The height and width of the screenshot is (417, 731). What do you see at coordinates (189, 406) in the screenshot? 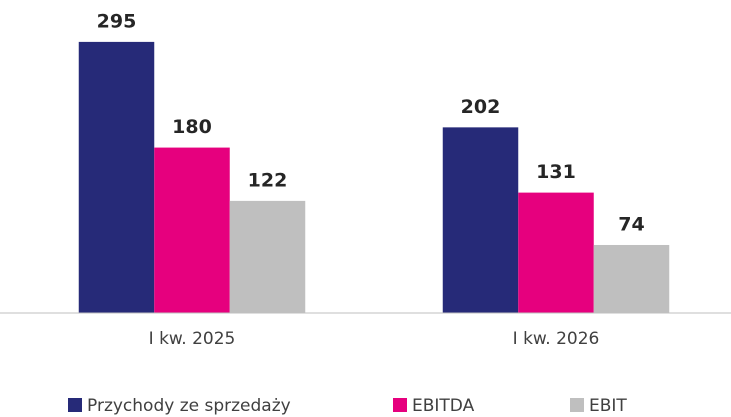
I see `legend-label: Przychody ze sprzedaży` at bounding box center [189, 406].